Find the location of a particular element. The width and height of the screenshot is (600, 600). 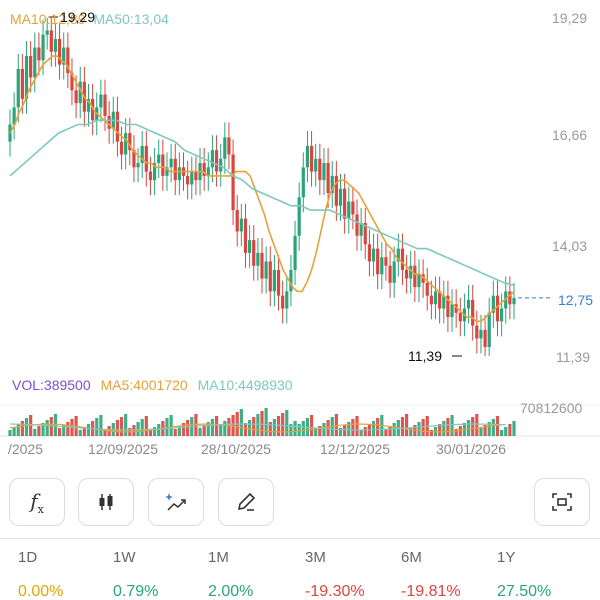

function-icon: fx is located at coordinates (37, 502).